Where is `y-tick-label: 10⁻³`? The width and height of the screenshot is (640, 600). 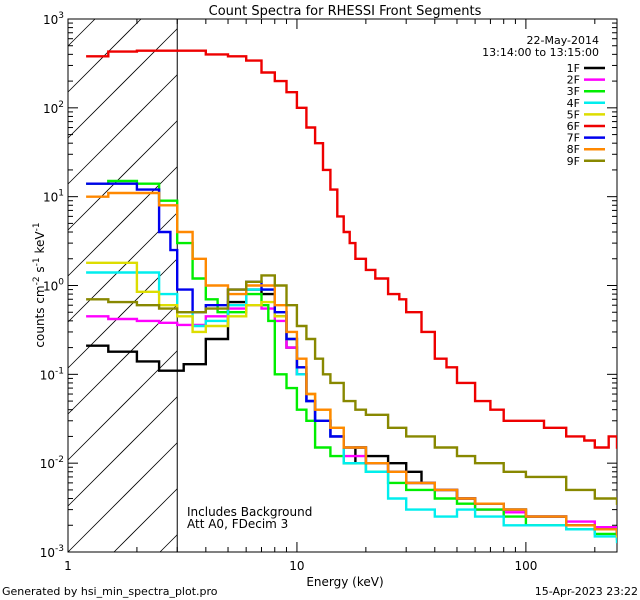
y-tick-label: 10⁻³ is located at coordinates (52, 552).